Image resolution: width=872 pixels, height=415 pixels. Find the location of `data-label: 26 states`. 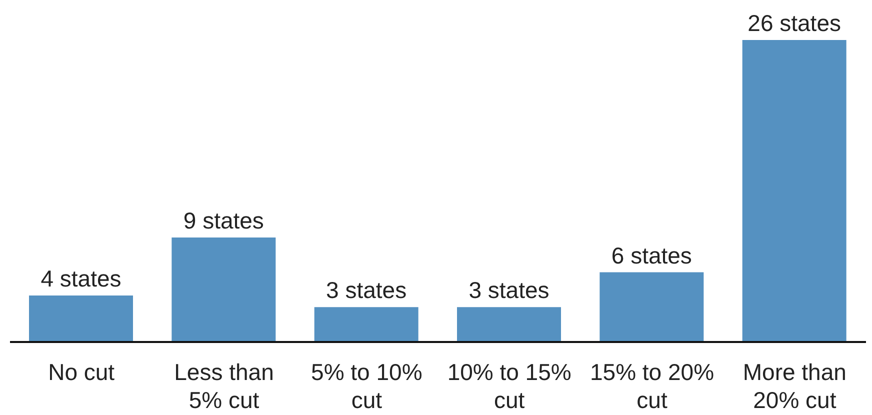

data-label: 26 states is located at coordinates (795, 23).